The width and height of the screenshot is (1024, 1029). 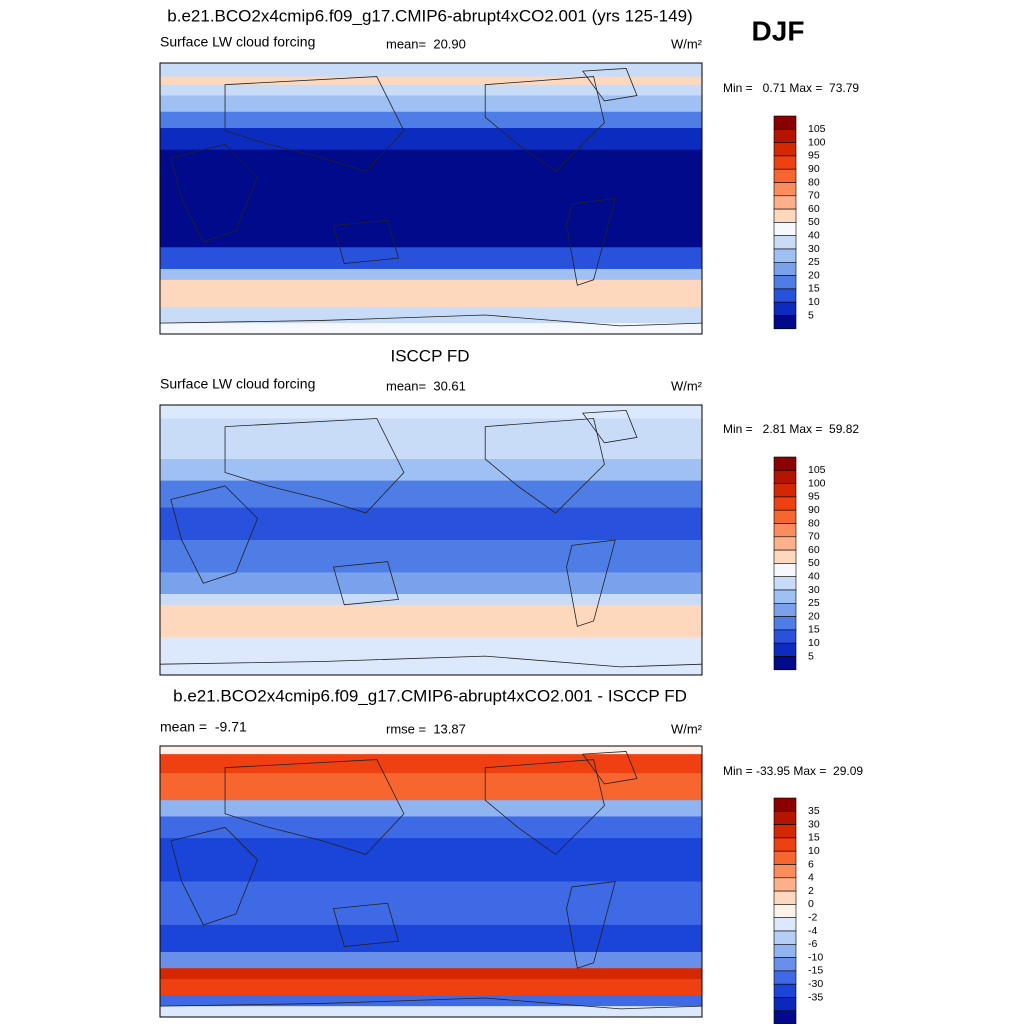 I want to click on colorbar-label: 25, so click(x=814, y=603).